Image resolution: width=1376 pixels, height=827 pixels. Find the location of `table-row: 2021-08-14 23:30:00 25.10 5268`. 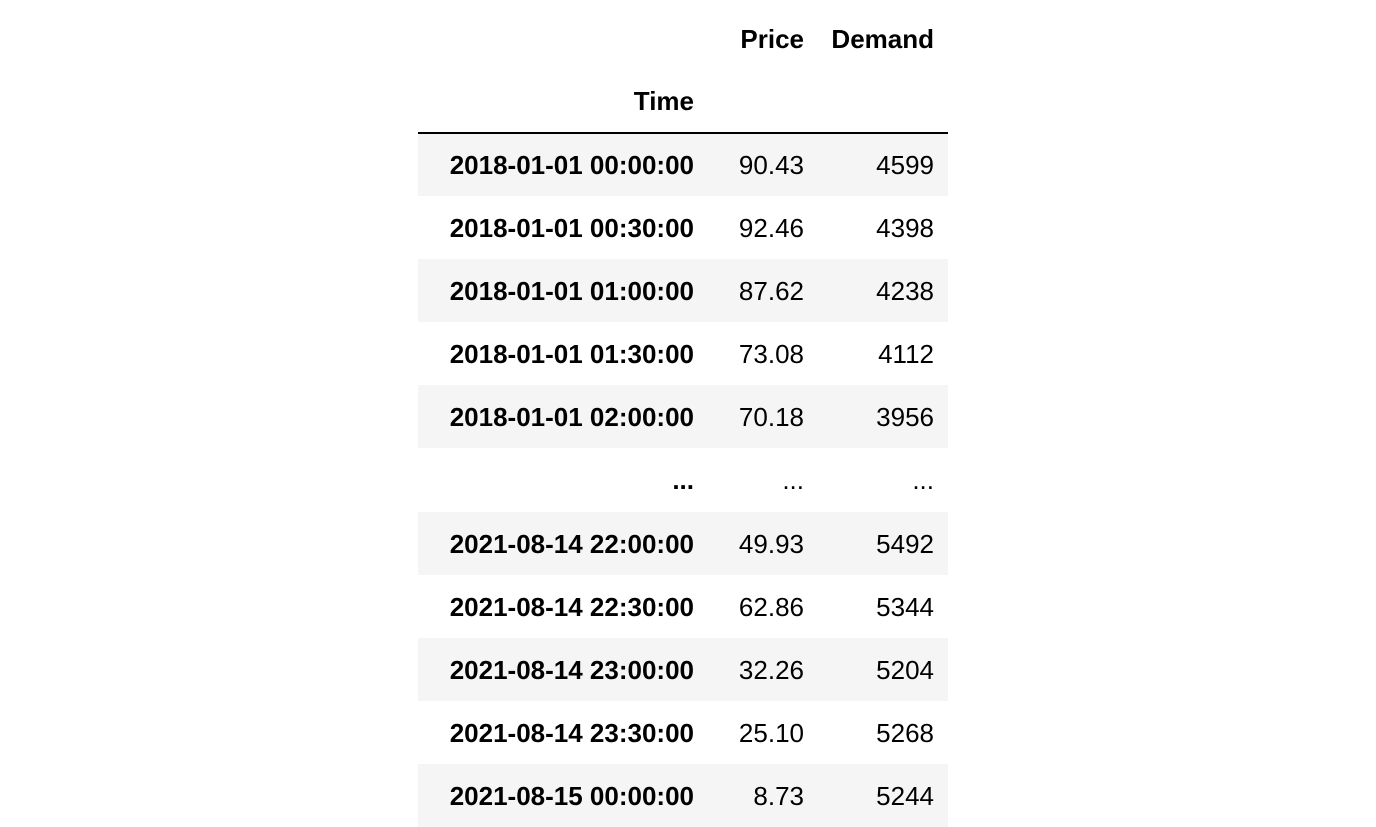

table-row: 2021-08-14 23:30:00 25.10 5268 is located at coordinates (683, 732).